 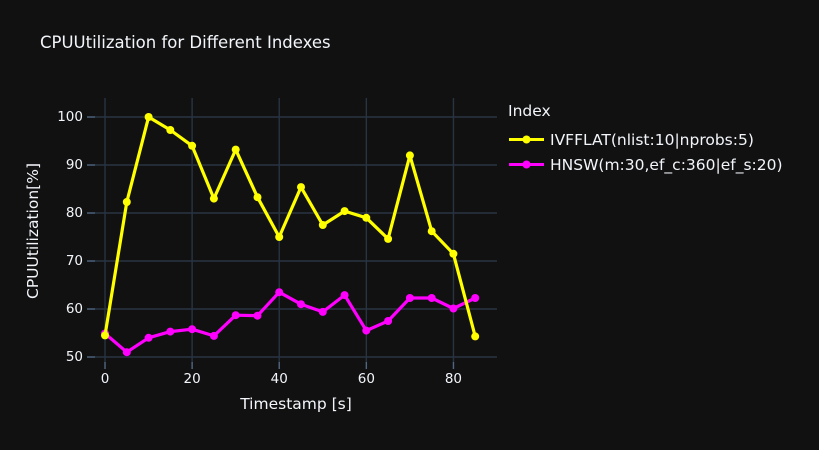 I want to click on chart-title: CPUUtilization for Different Indexes, so click(x=185, y=42).